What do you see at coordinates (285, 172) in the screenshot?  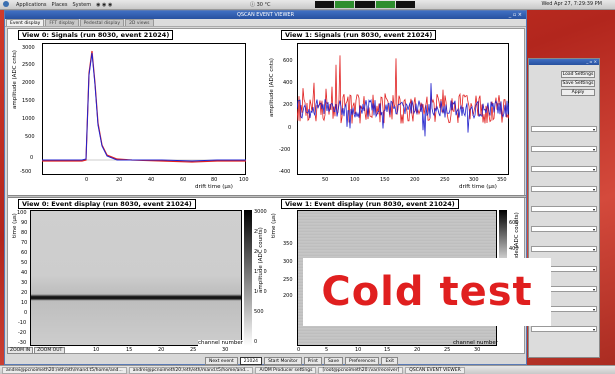 I see `y-tick: -400` at bounding box center [285, 172].